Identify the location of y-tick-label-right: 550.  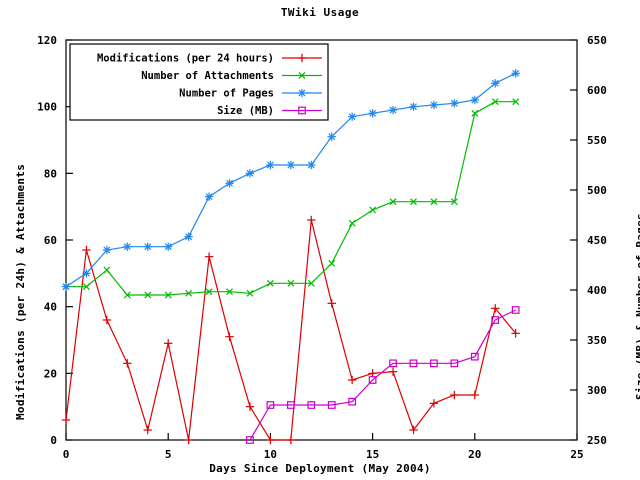
(597, 140).